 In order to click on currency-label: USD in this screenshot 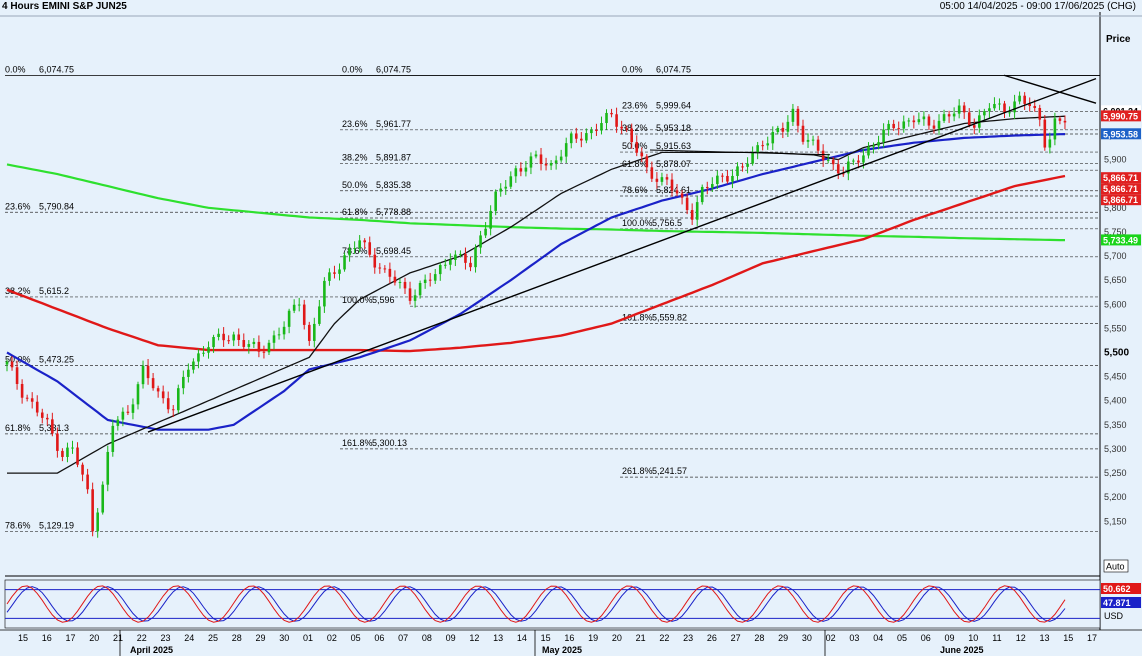, I will do `click(1114, 616)`.